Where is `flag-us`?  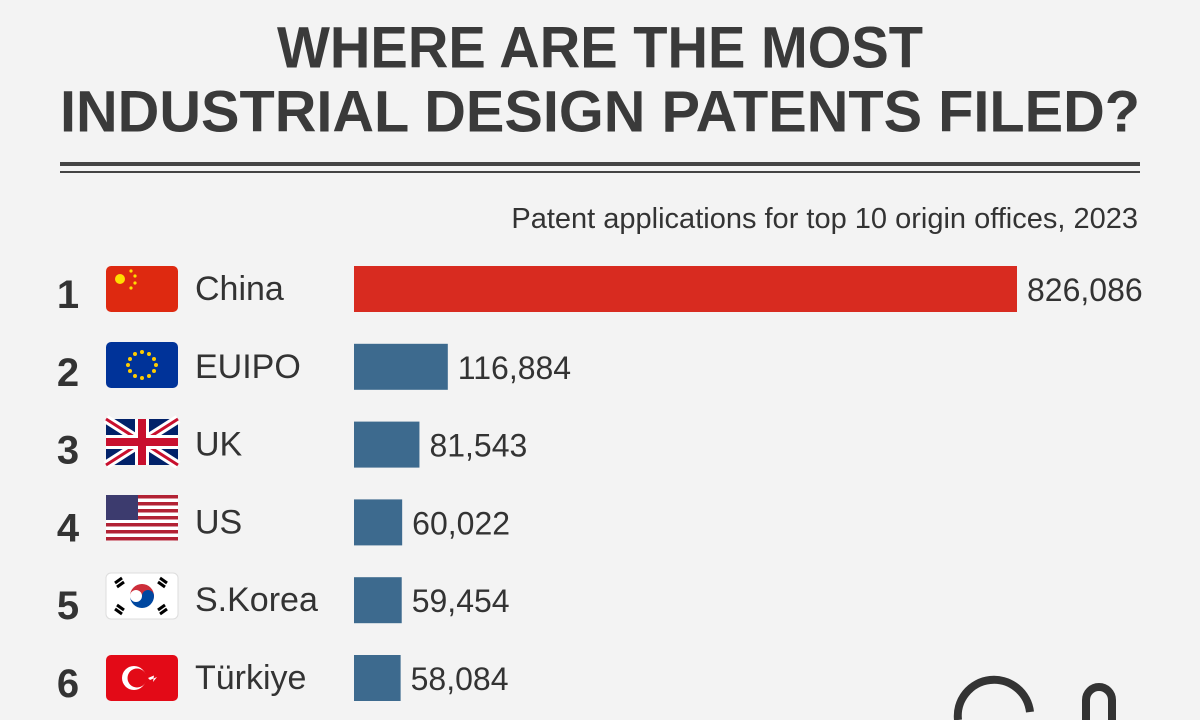 flag-us is located at coordinates (142, 518).